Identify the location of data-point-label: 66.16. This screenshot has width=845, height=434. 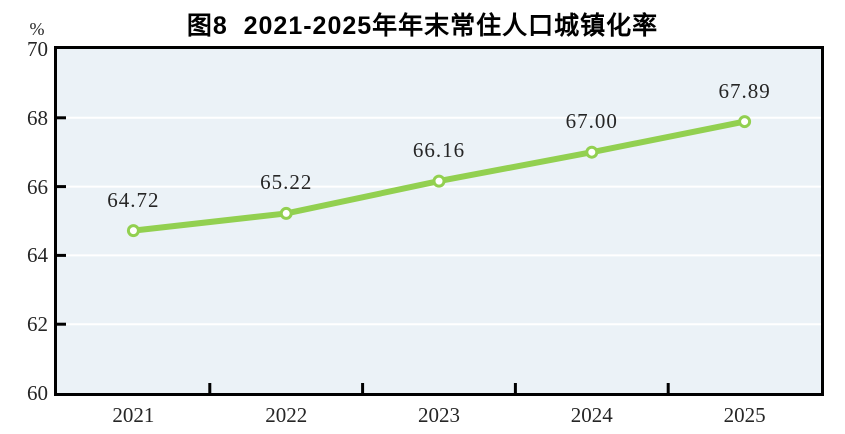
(439, 150).